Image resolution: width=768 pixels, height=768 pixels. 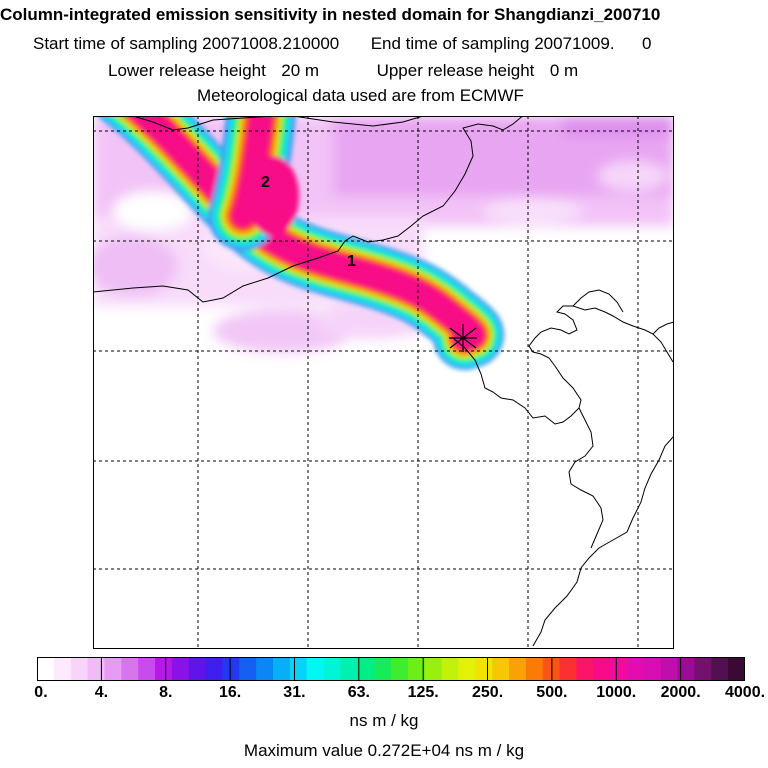 What do you see at coordinates (564, 70) in the screenshot?
I see `upper-release-value: 0 m` at bounding box center [564, 70].